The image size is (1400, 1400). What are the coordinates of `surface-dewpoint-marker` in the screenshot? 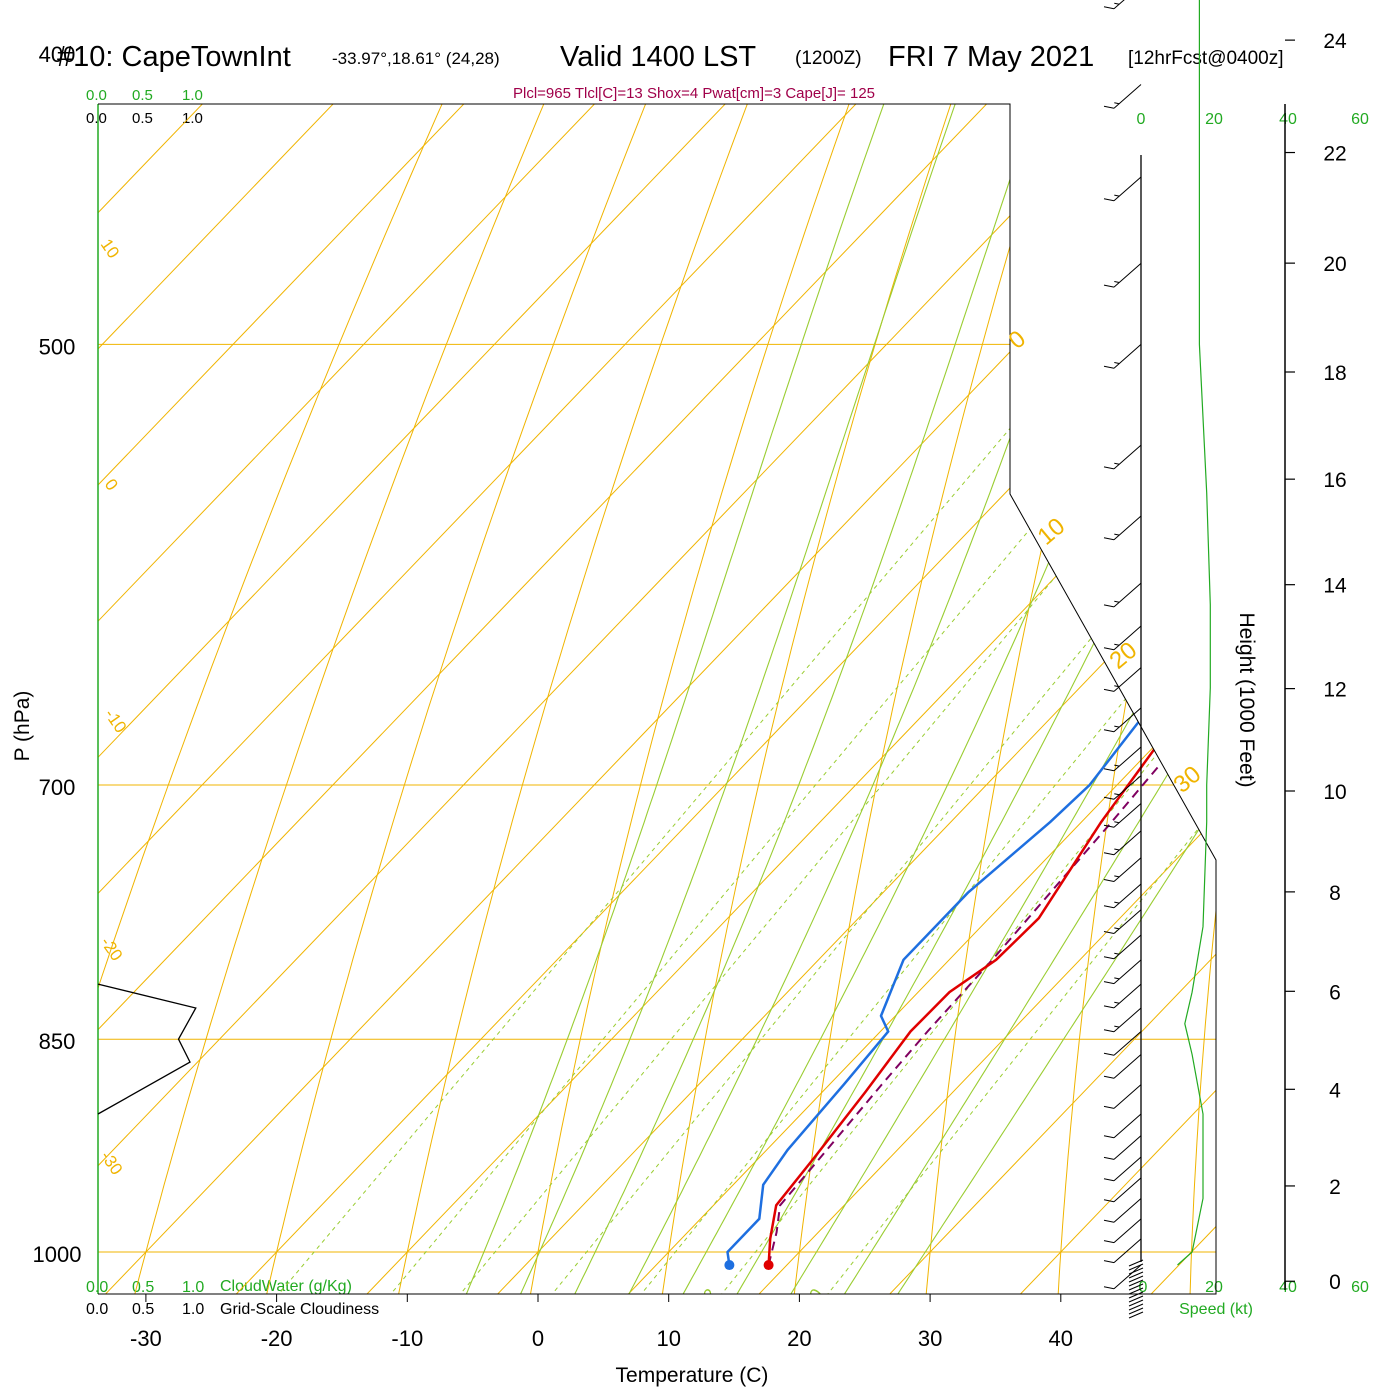 It's located at (729, 1265).